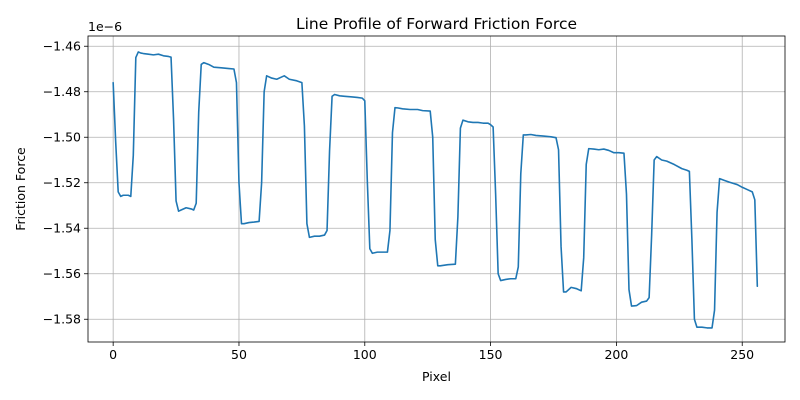 This screenshot has height=400, width=800. Describe the element at coordinates (616, 354) in the screenshot. I see `x-tick-label: 200` at that location.